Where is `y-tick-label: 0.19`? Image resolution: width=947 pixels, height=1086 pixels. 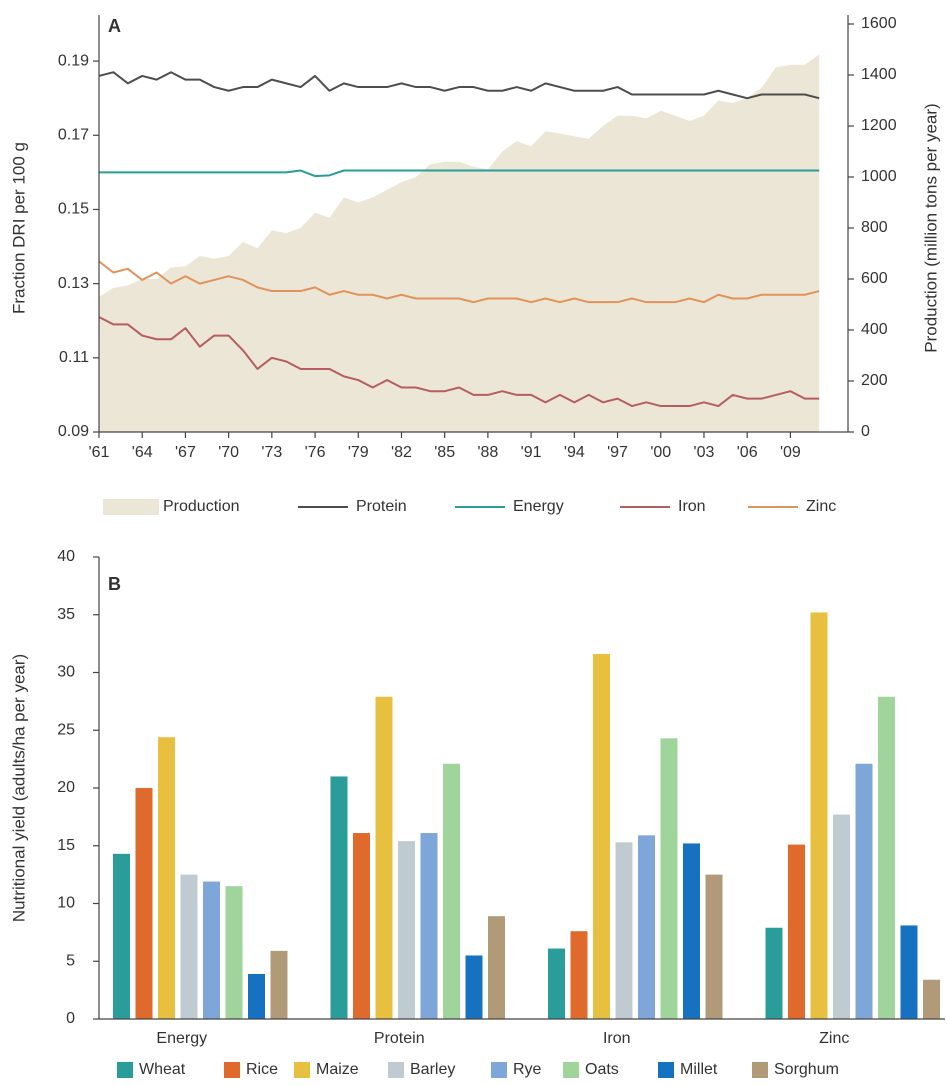
y-tick-label: 0.19 is located at coordinates (73, 60).